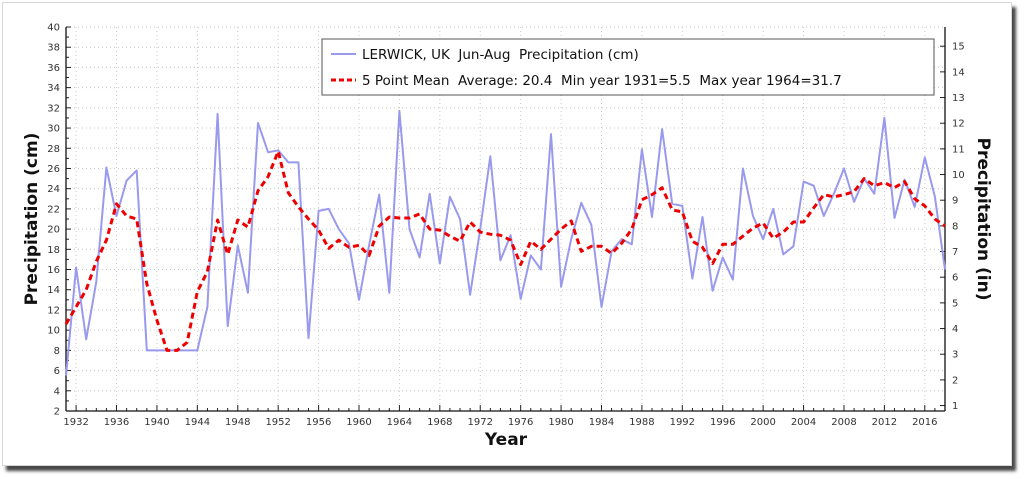 The image size is (1024, 479). I want to click on y-tick-label-left: 28, so click(53, 149).